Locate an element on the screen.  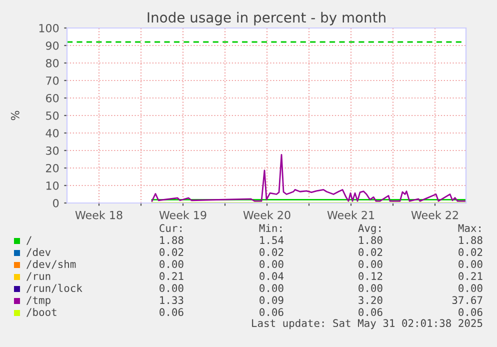
legend-label: /tmp is located at coordinates (38, 301).